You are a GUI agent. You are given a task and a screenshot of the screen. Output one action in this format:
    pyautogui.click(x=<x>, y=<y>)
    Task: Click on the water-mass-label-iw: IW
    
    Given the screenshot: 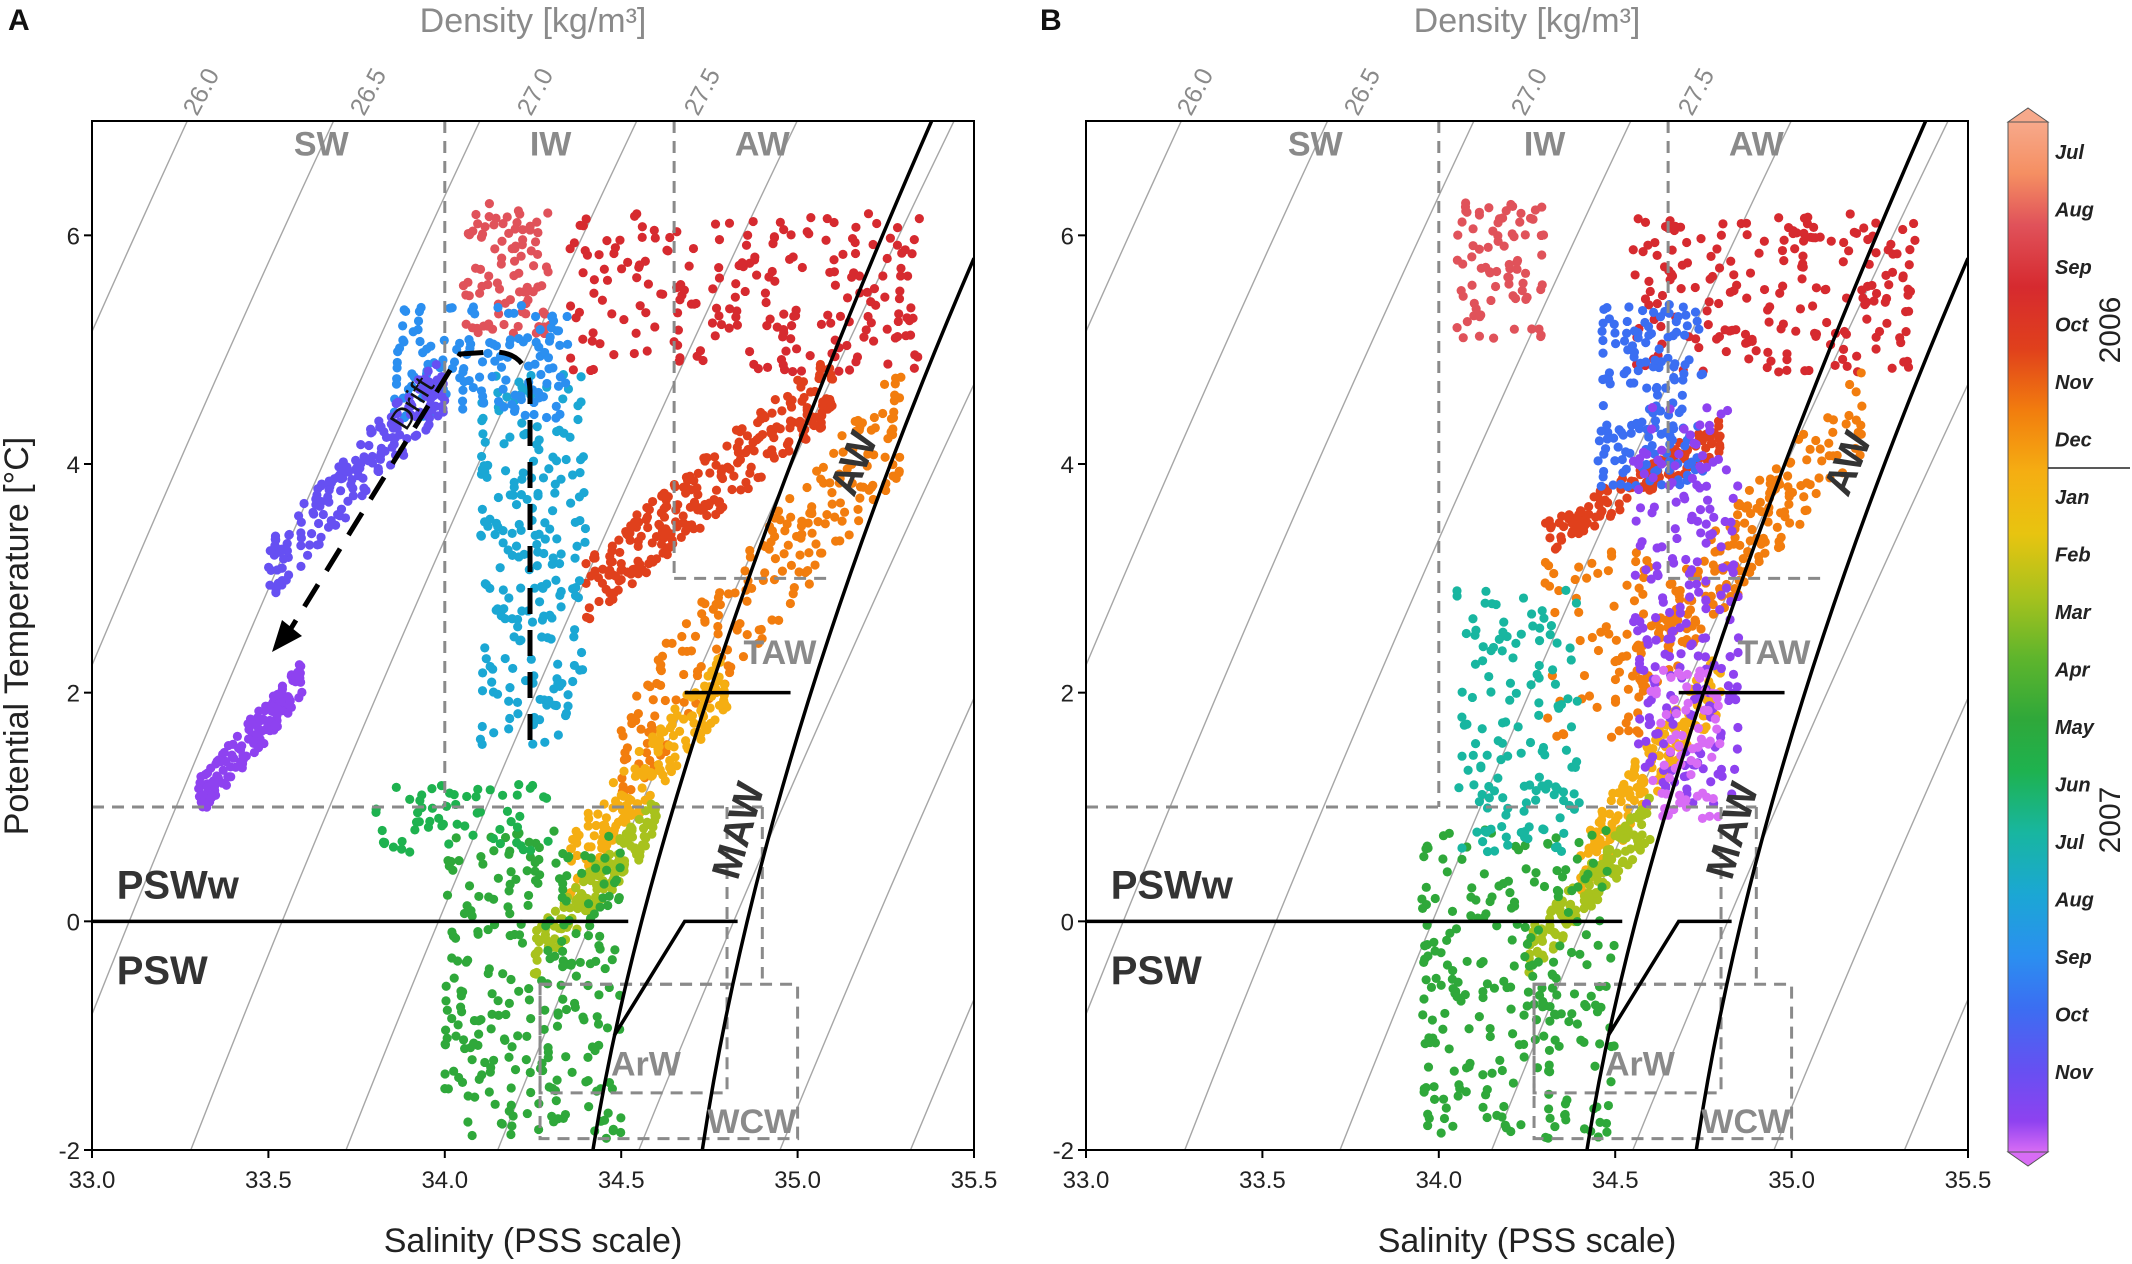 What is the action you would take?
    pyautogui.click(x=551, y=144)
    